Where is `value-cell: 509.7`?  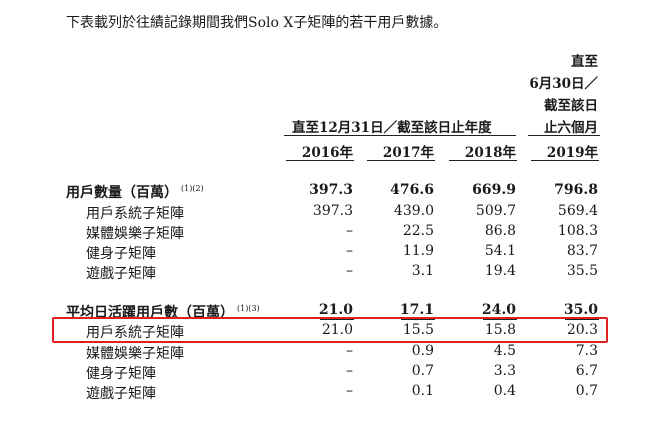 value-cell: 509.7 is located at coordinates (495, 211).